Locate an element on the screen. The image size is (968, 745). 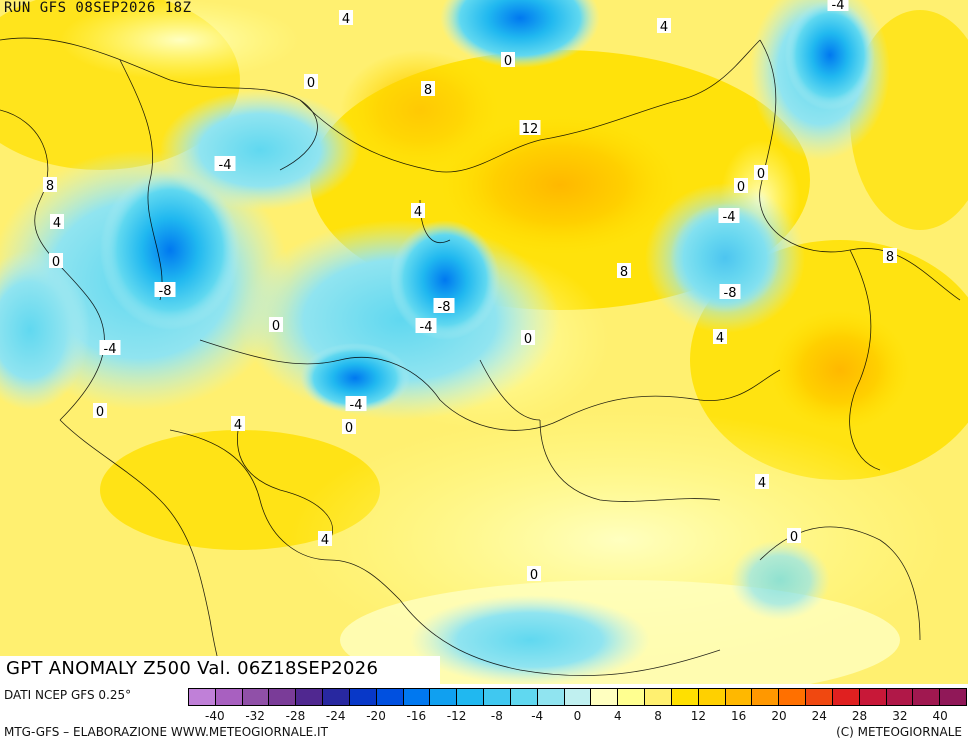
color-scale-tick-label: -32 is located at coordinates (255, 716).